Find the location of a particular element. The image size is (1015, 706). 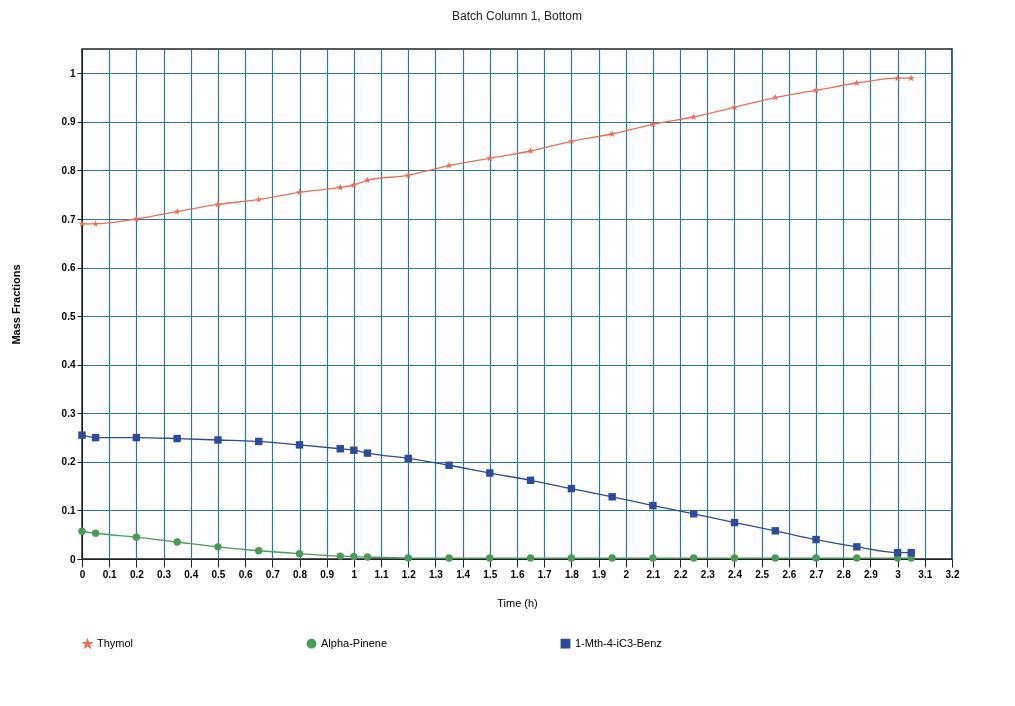

y-tick-label: 0 is located at coordinates (72, 559).